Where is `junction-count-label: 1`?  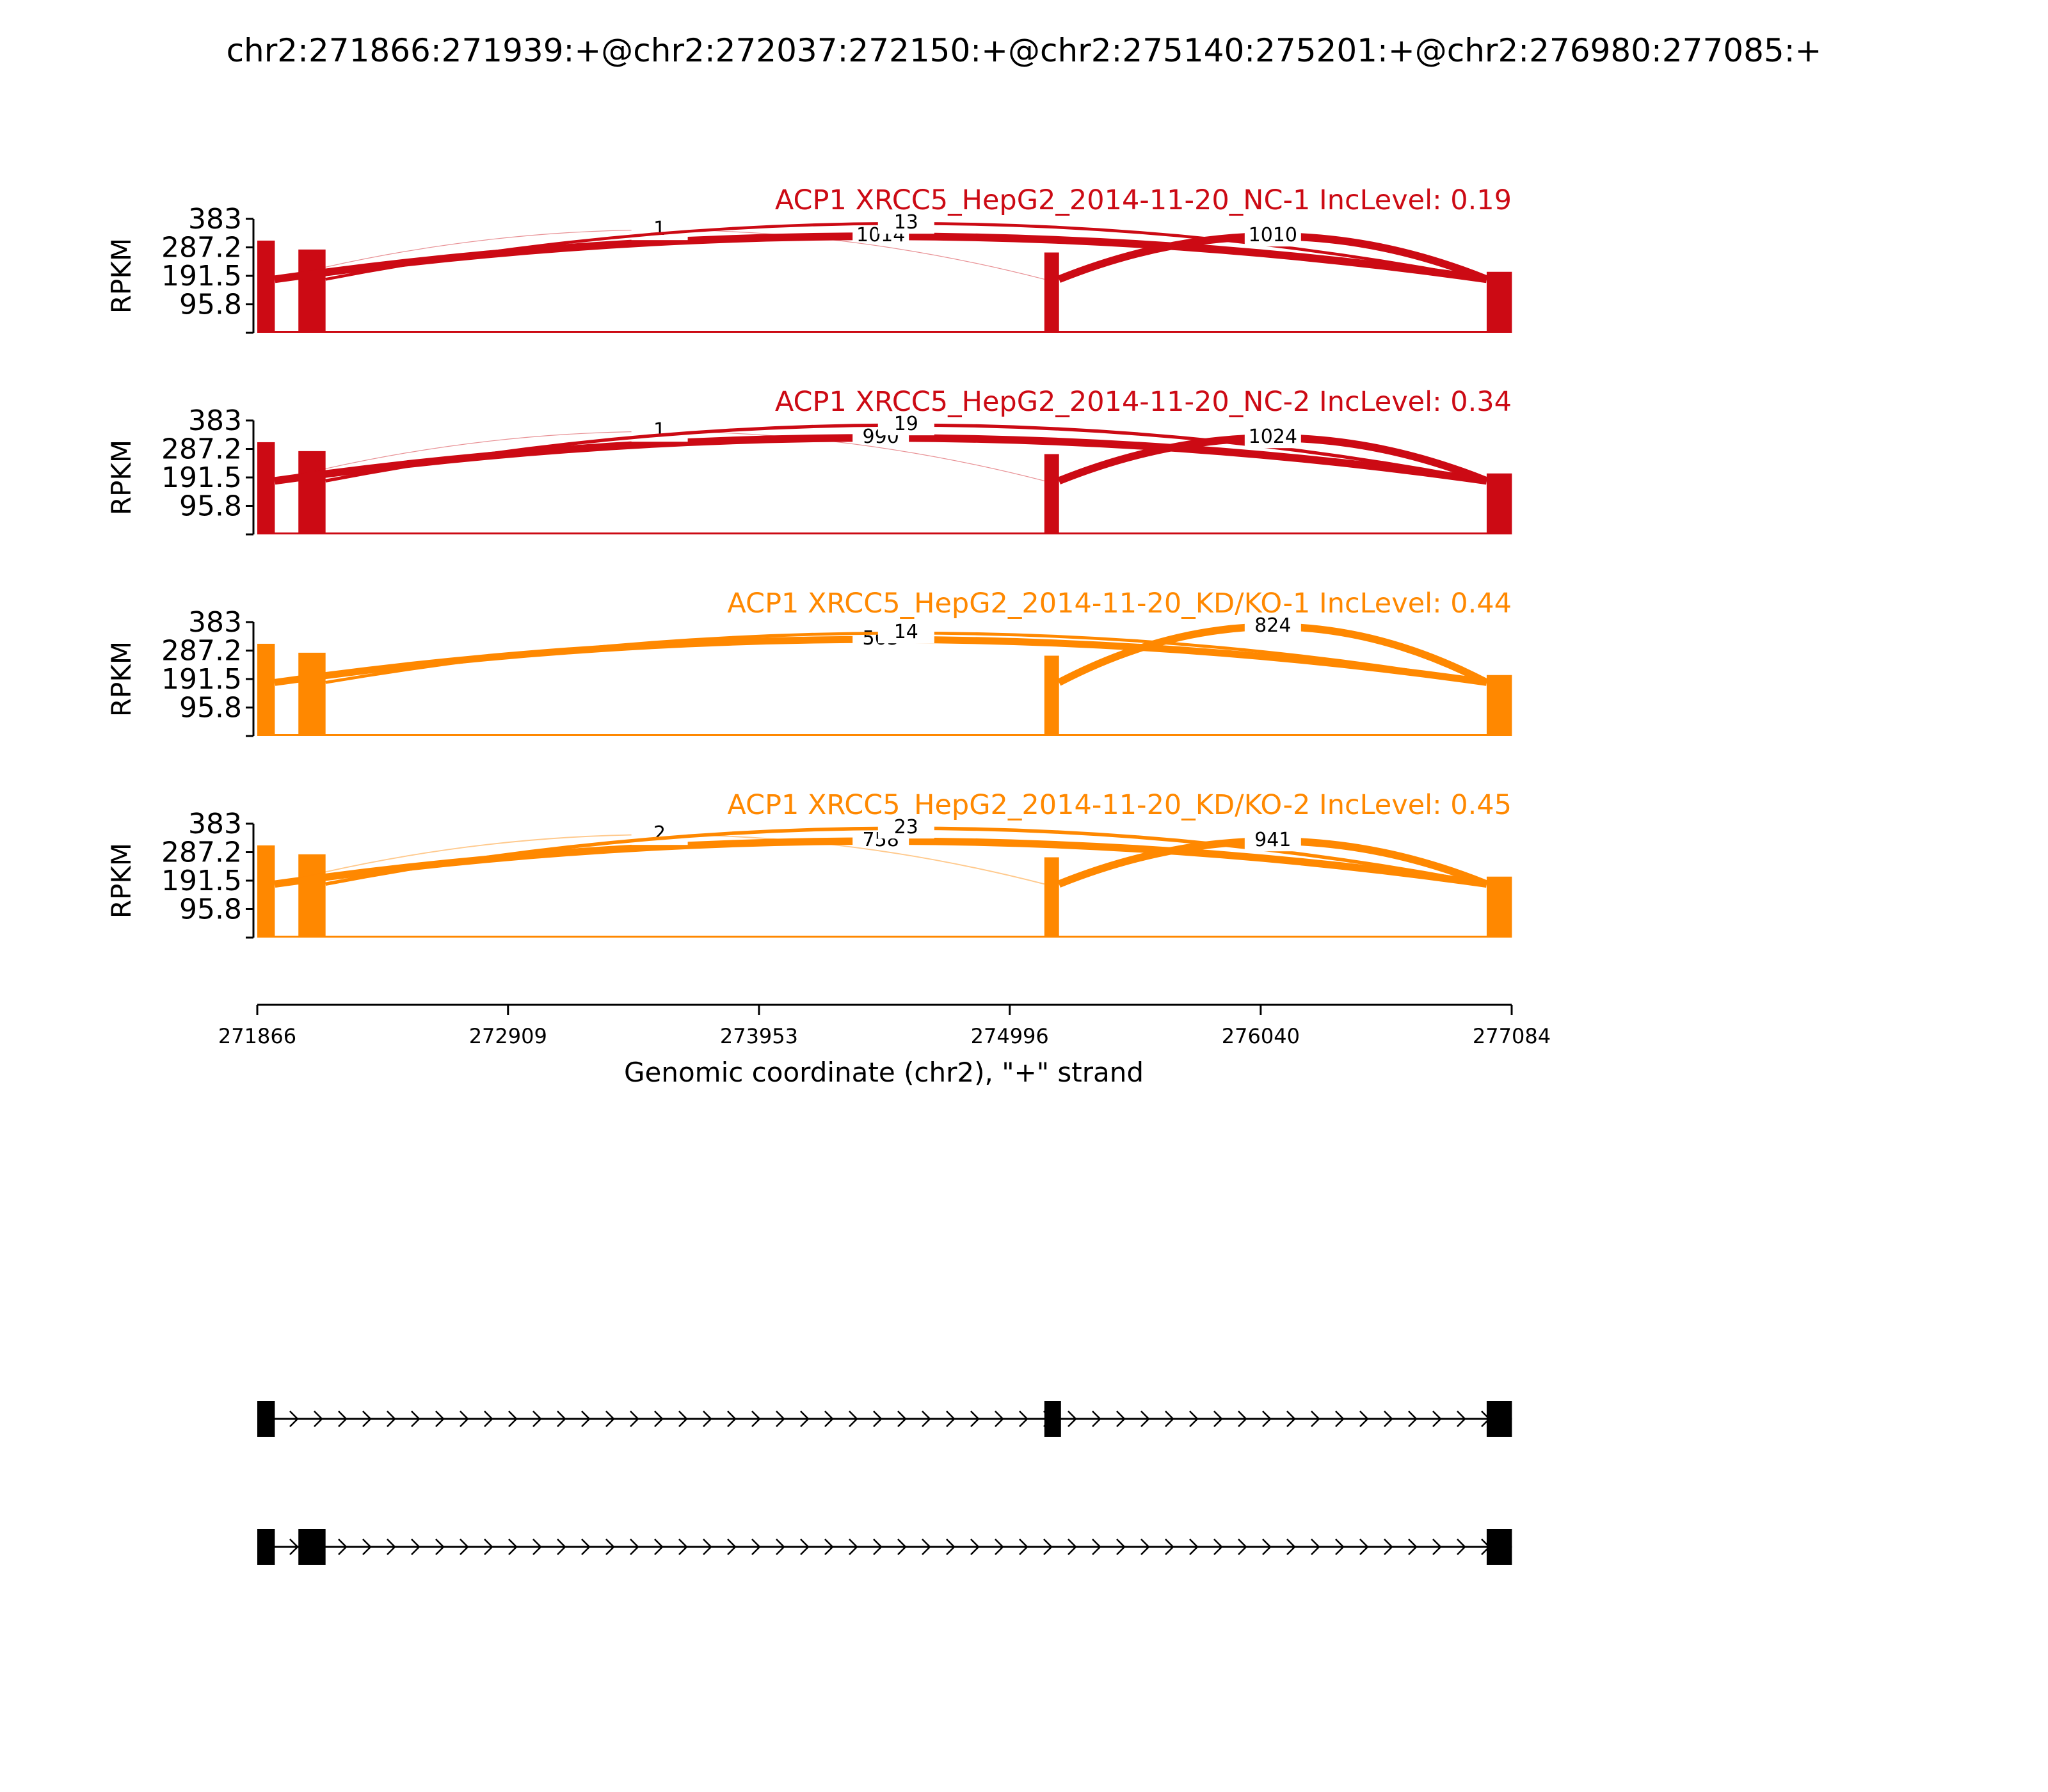 junction-count-label: 1 is located at coordinates (659, 229).